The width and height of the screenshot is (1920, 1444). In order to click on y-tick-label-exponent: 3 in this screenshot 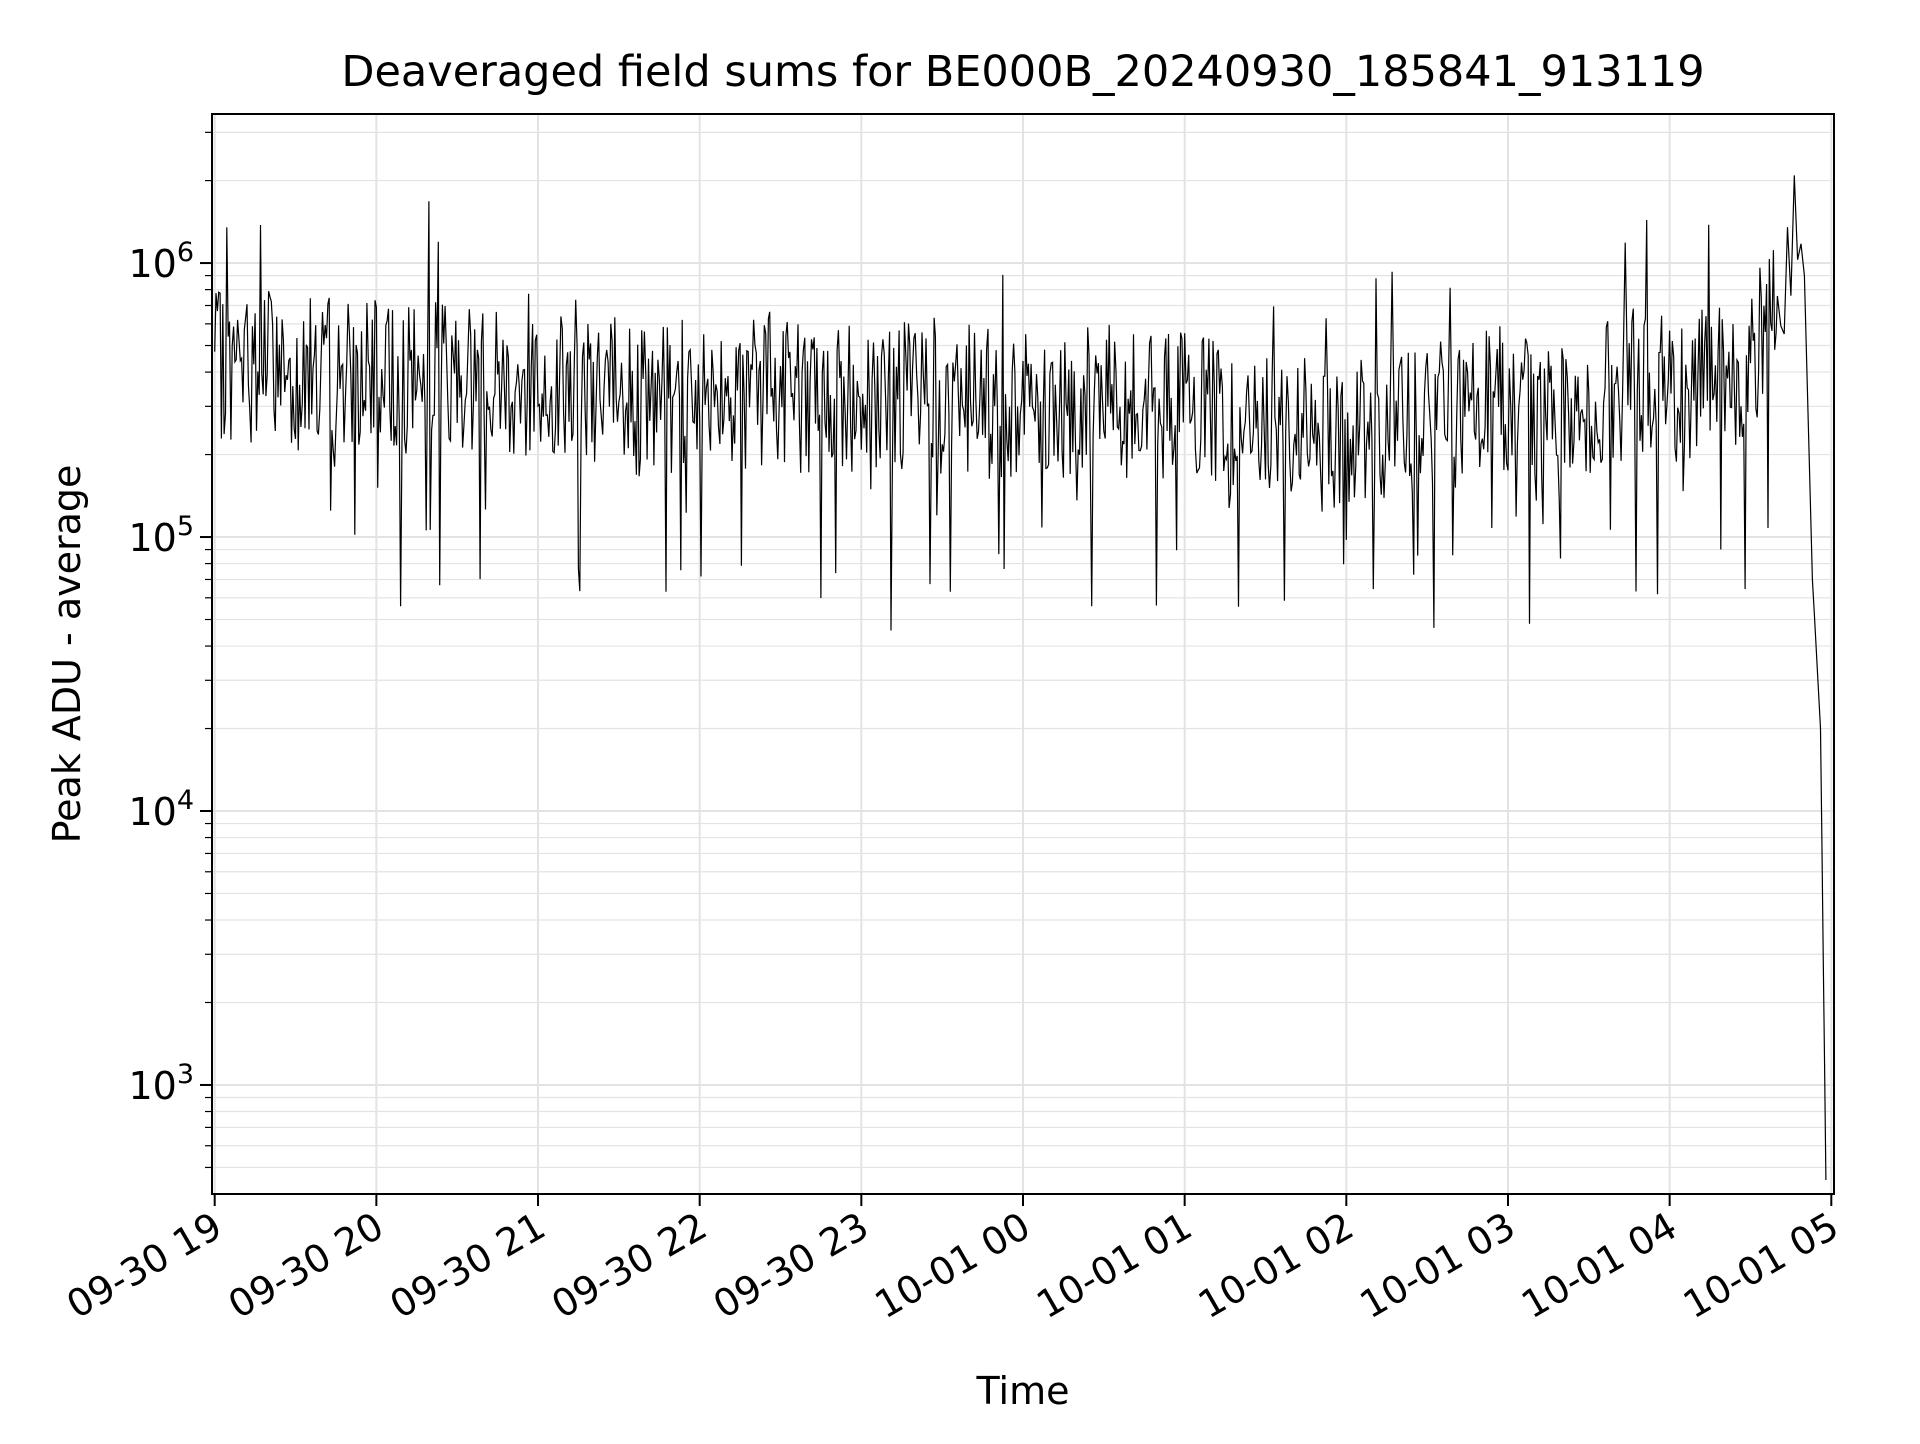, I will do `click(185, 1074)`.